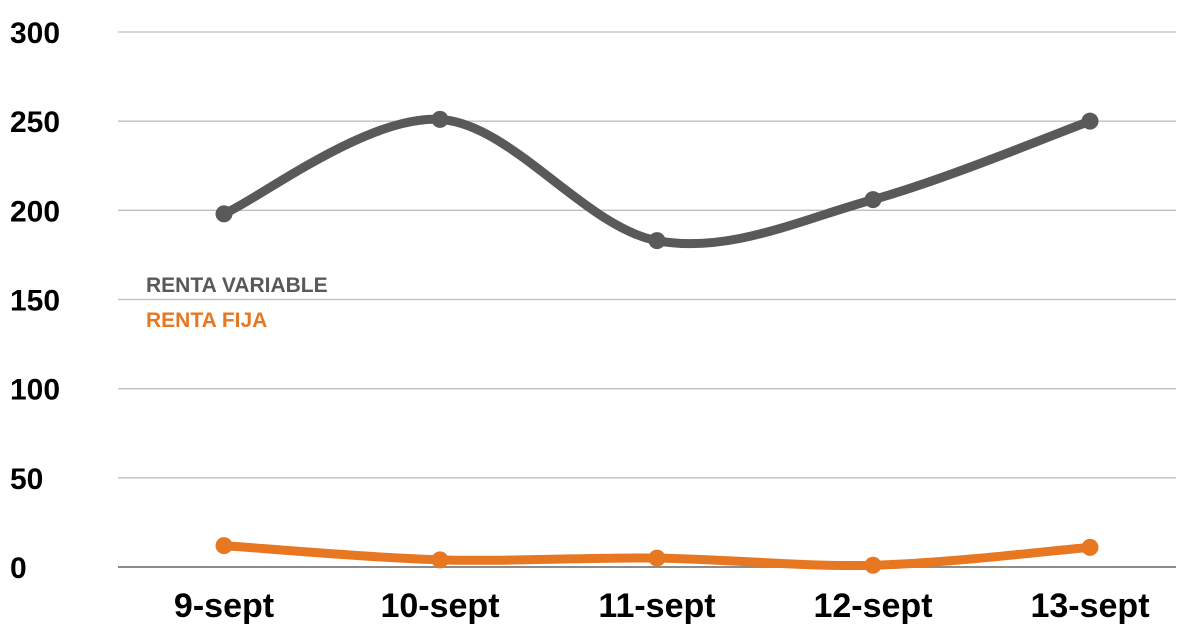  What do you see at coordinates (872, 606) in the screenshot?
I see `x-tick-label: 12-sept` at bounding box center [872, 606].